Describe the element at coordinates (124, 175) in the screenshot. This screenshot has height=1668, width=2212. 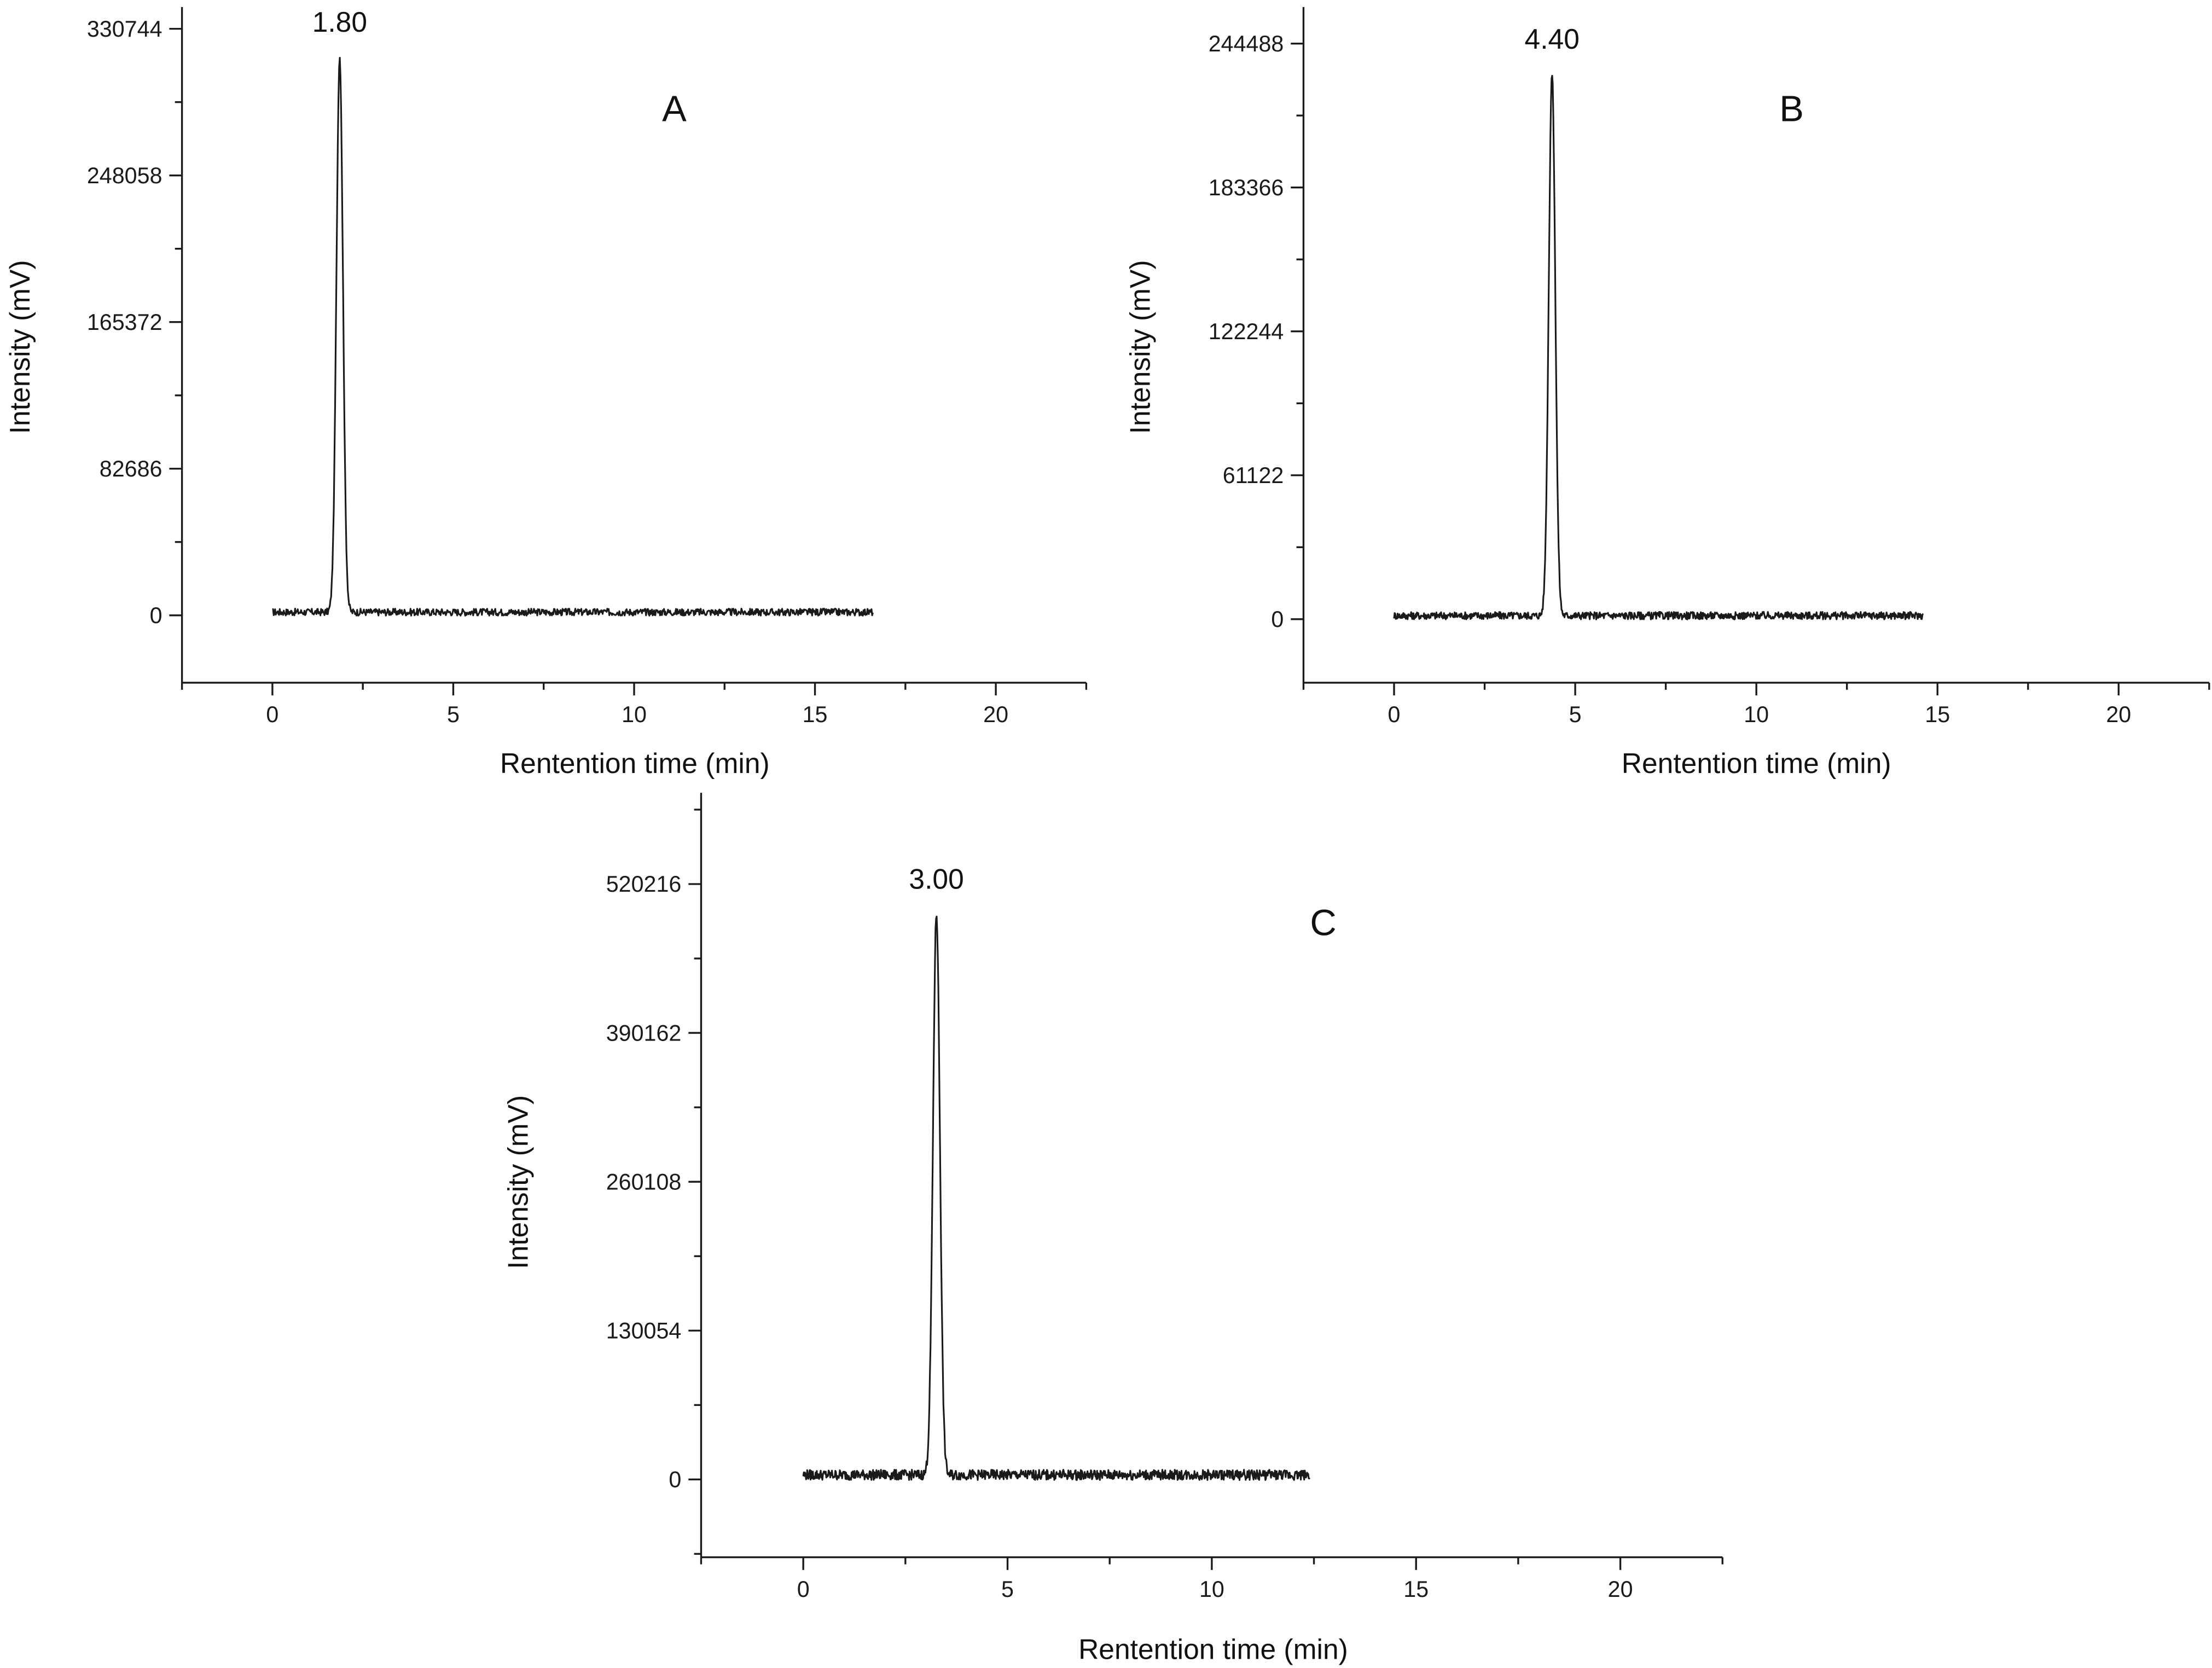
I see `y-tick-label: 248058` at that location.